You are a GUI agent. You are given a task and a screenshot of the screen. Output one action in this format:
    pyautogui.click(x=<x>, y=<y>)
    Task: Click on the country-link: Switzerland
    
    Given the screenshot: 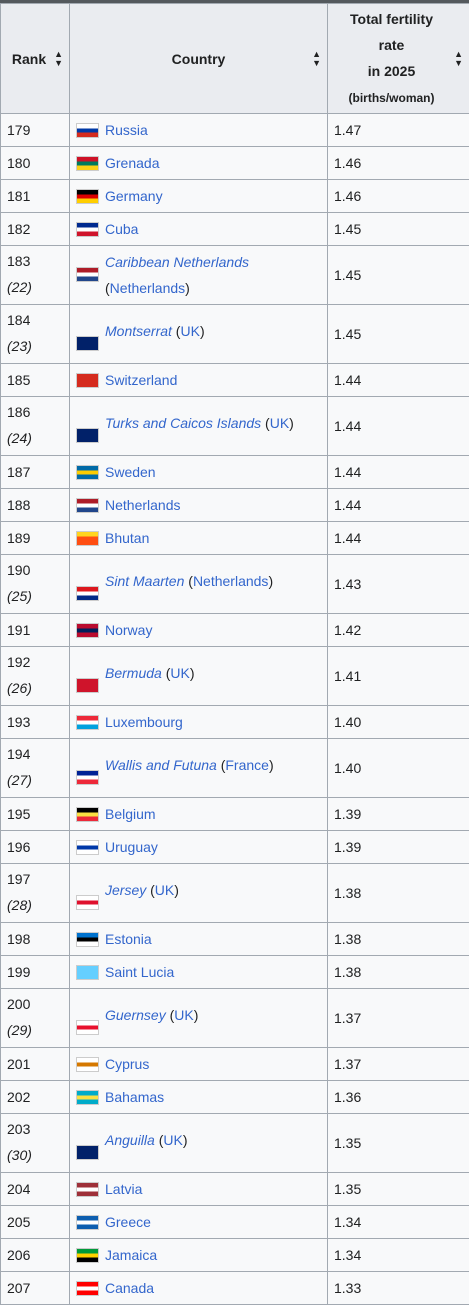 What is the action you would take?
    pyautogui.click(x=141, y=380)
    